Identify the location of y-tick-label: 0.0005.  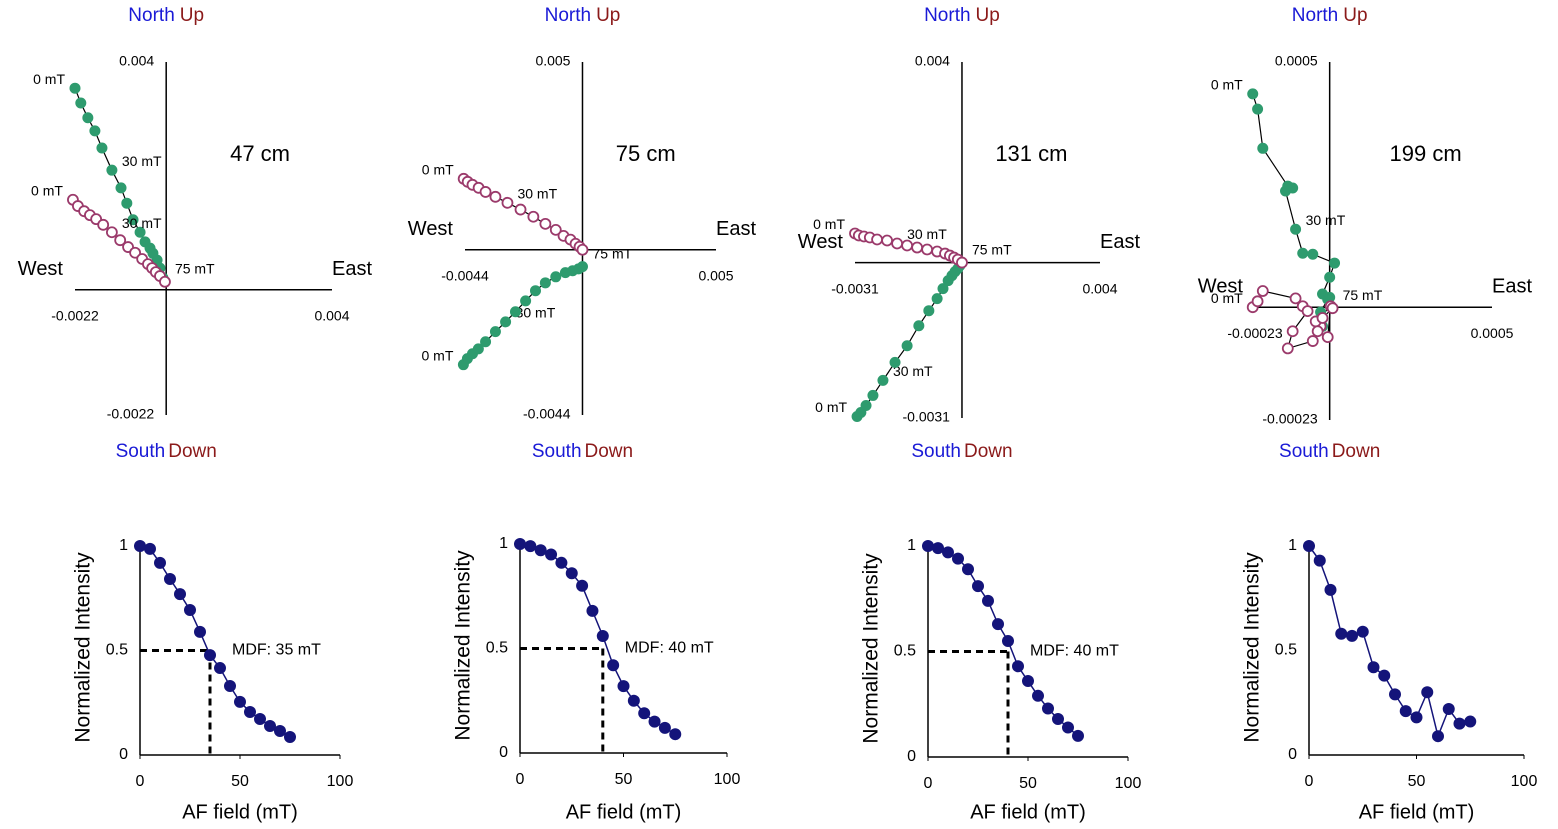
(1296, 61).